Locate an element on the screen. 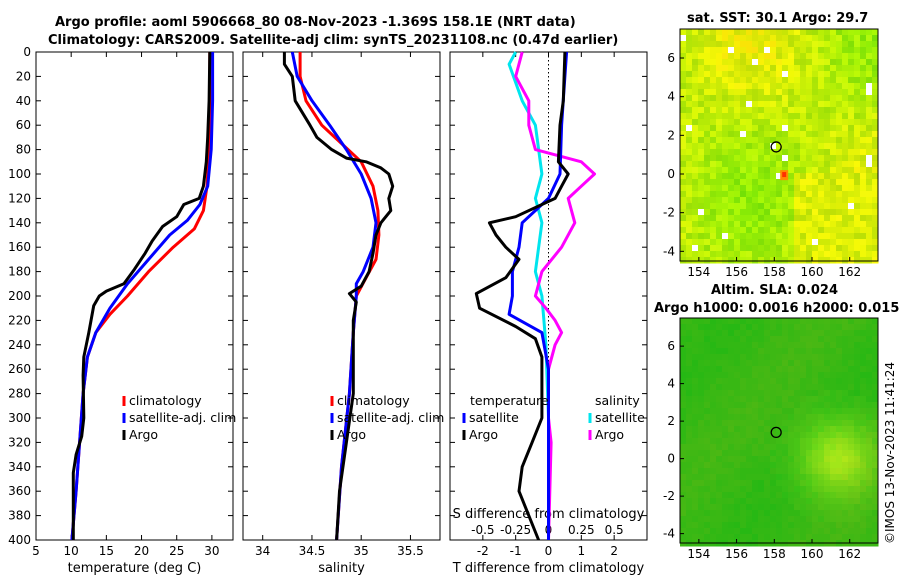 Image resolution: width=900 pixels, height=580 pixels. diff-legend-header: temperature is located at coordinates (509, 400).